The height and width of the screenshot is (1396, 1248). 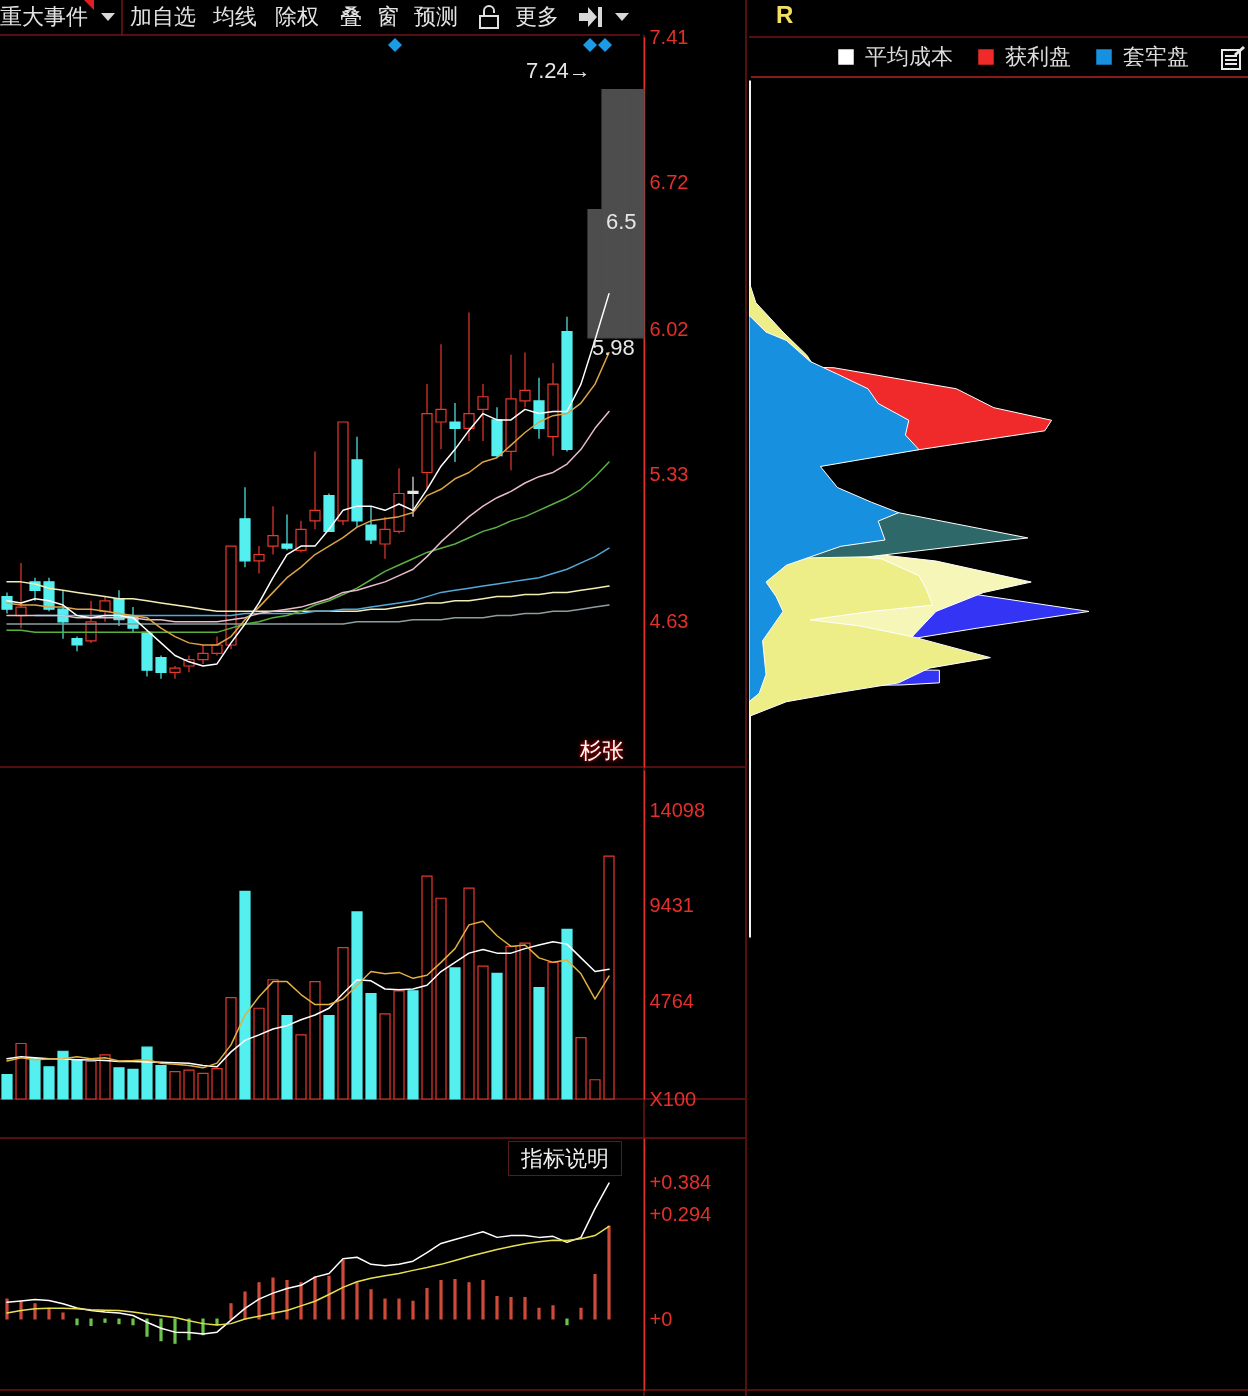 I want to click on y-tick-label: +0, so click(x=661, y=1318).